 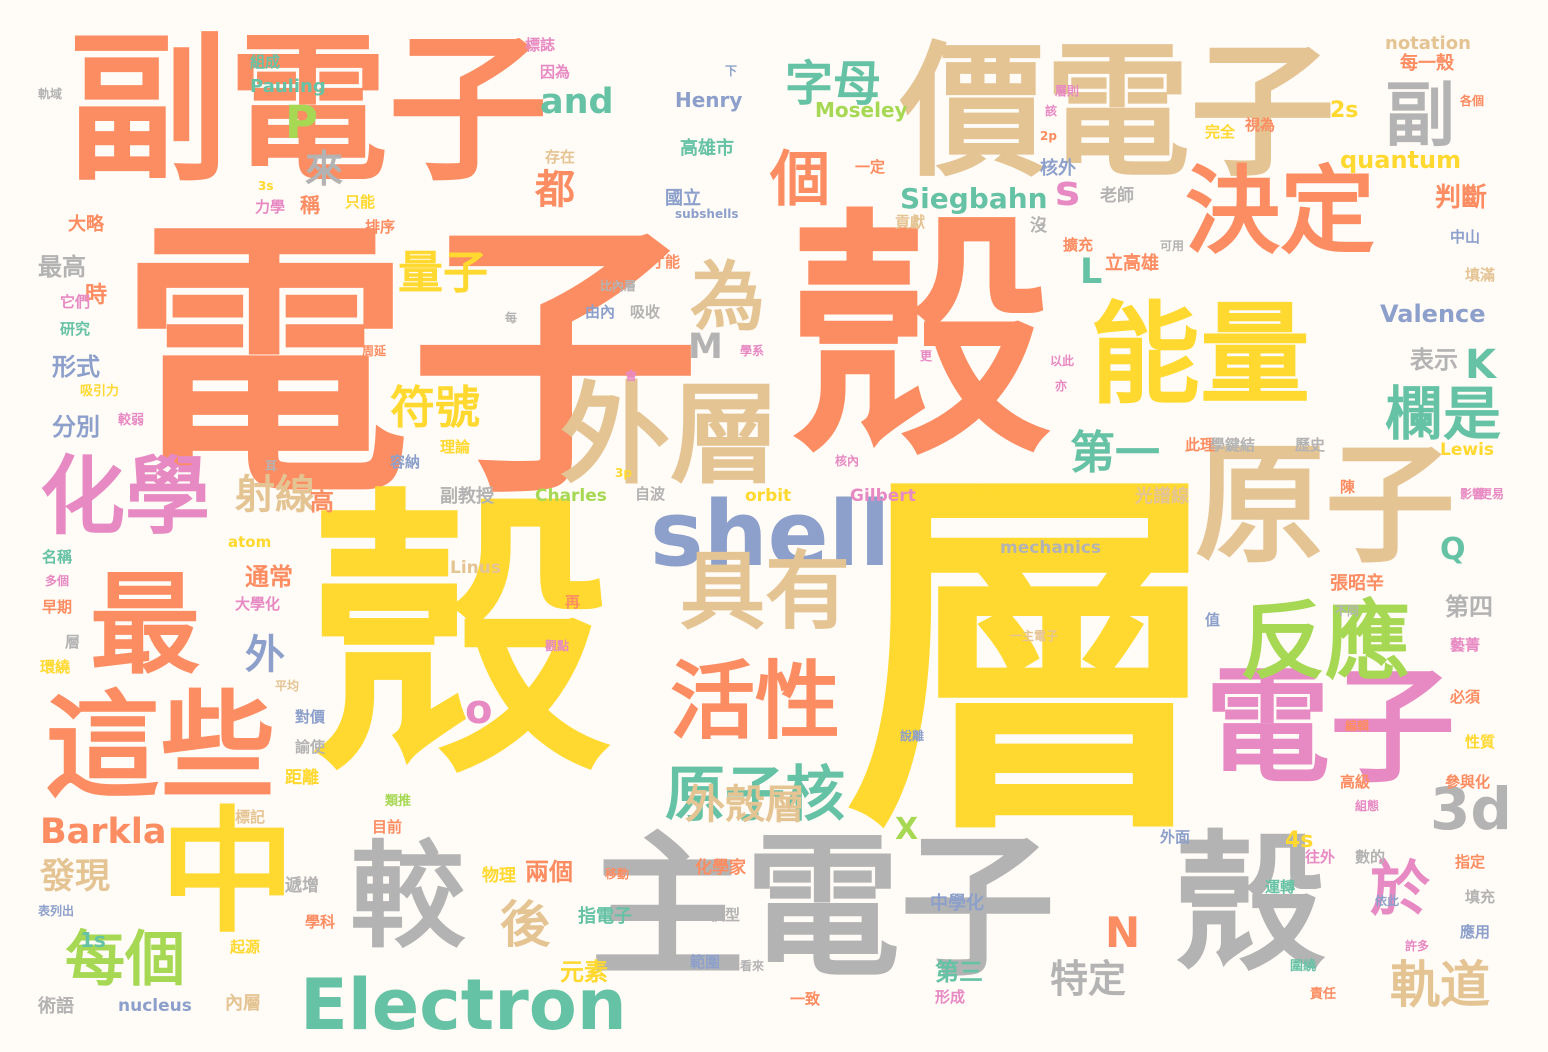 What do you see at coordinates (765, 592) in the screenshot?
I see `word-cloud-word: 具有` at bounding box center [765, 592].